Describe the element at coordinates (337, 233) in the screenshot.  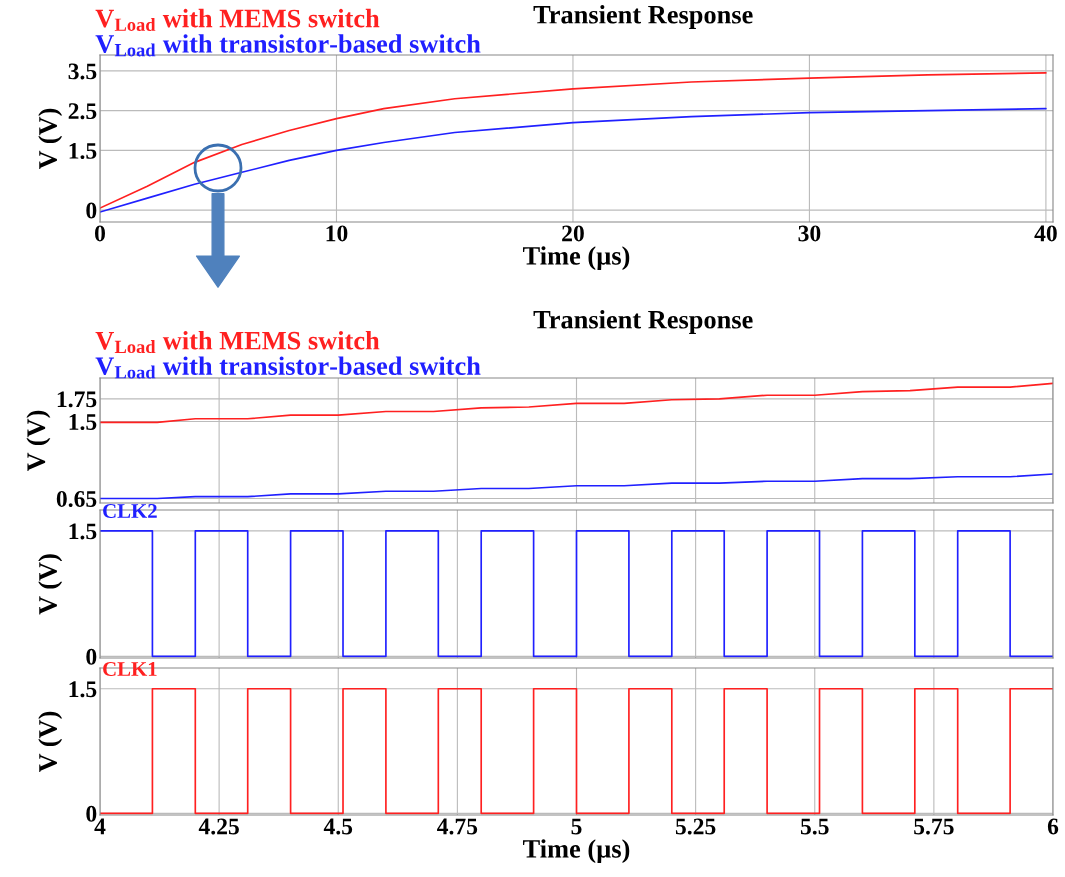
I see `x-tick-label: 10` at that location.